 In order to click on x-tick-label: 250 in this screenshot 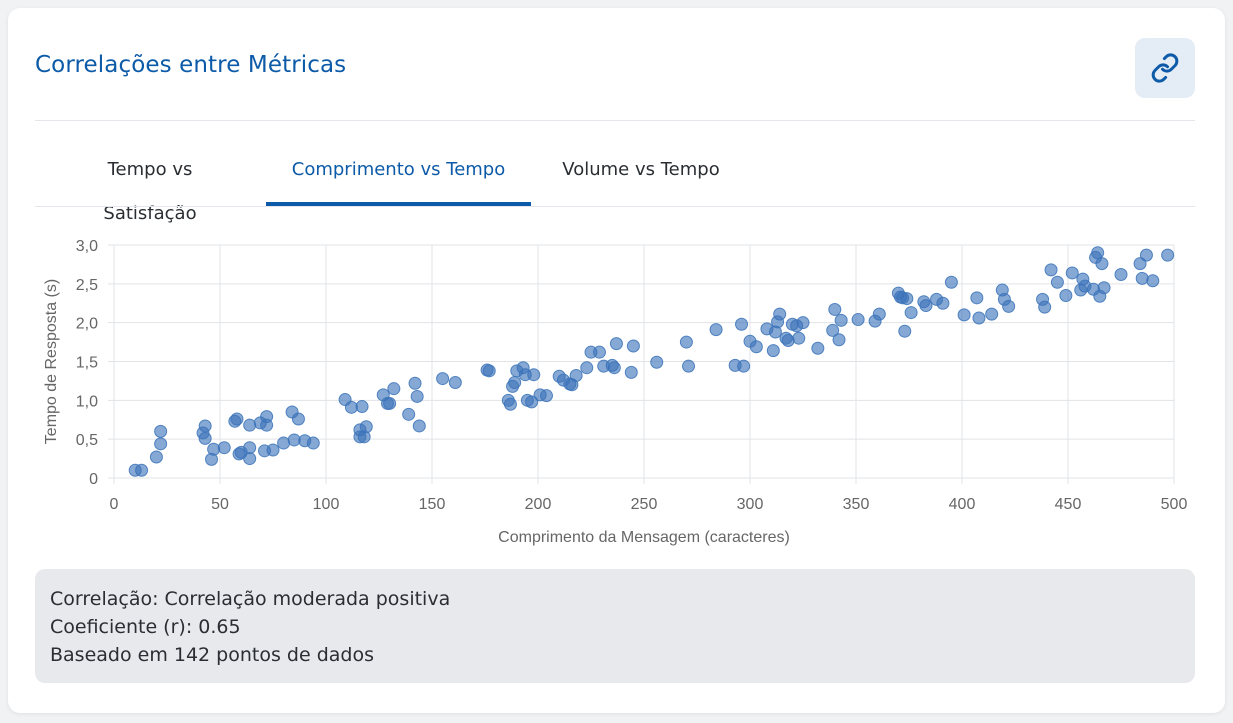, I will do `click(644, 504)`.